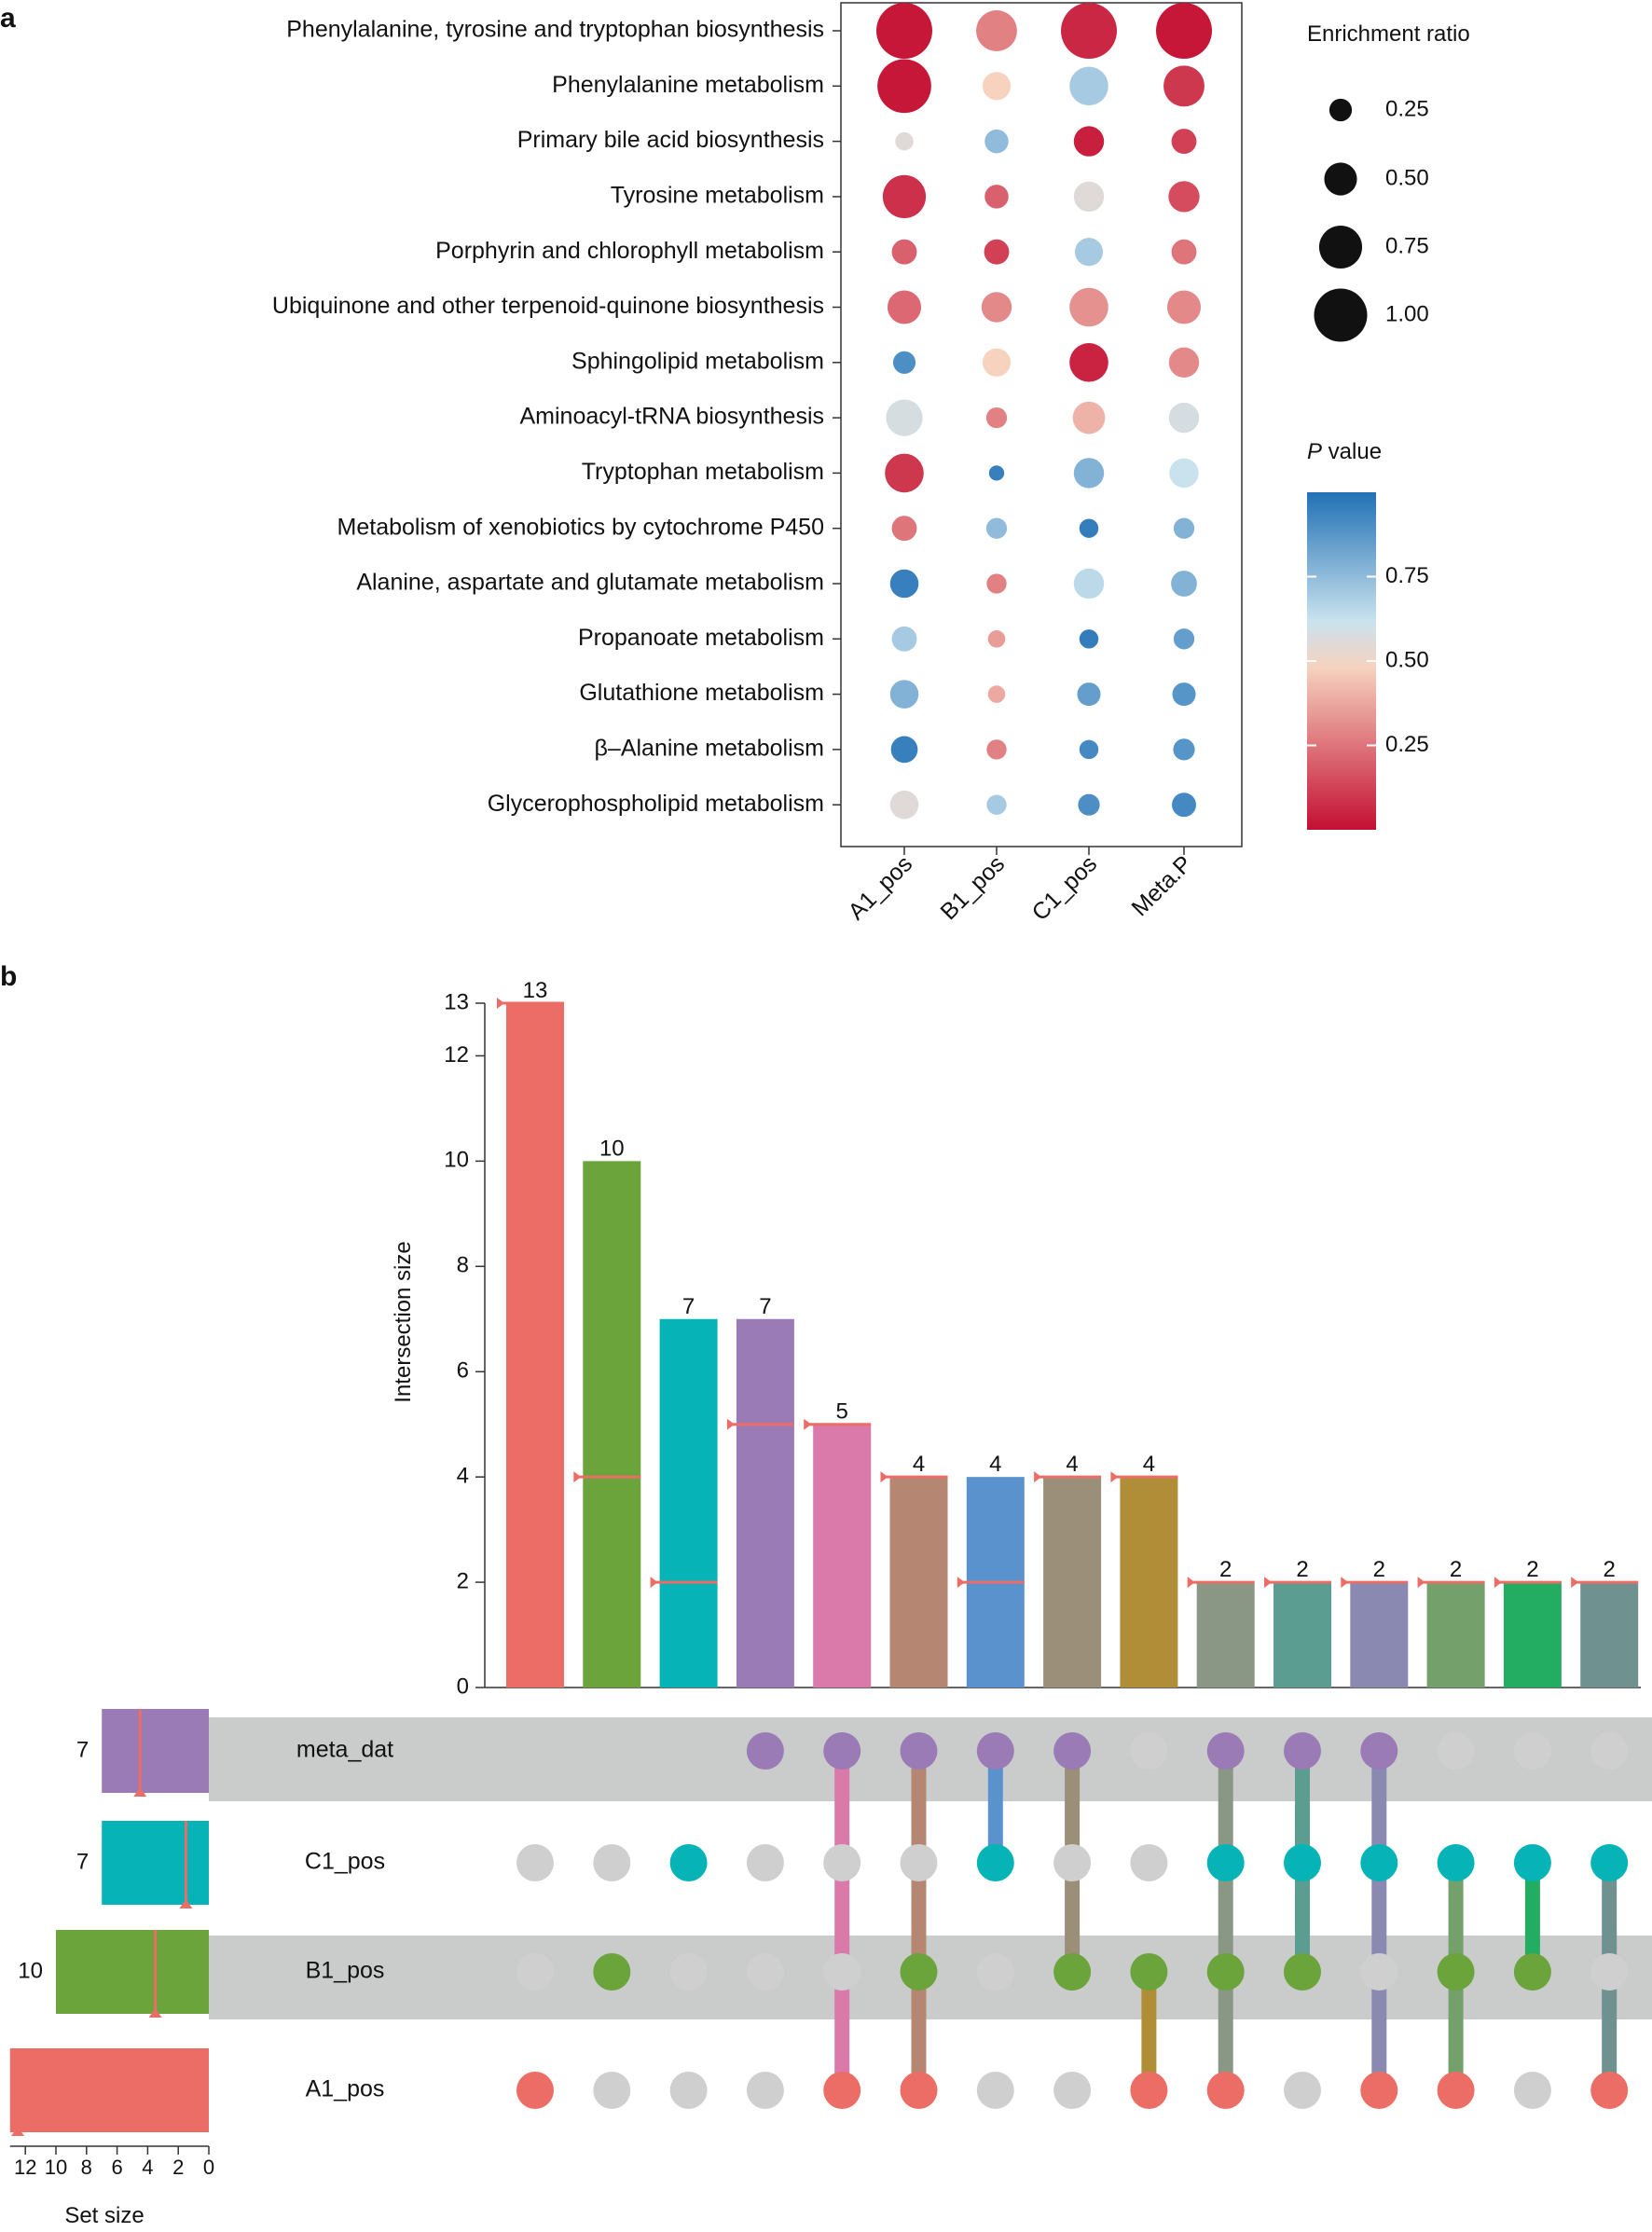  Describe the element at coordinates (1149, 1464) in the screenshot. I see `bar-value-label: 4` at that location.